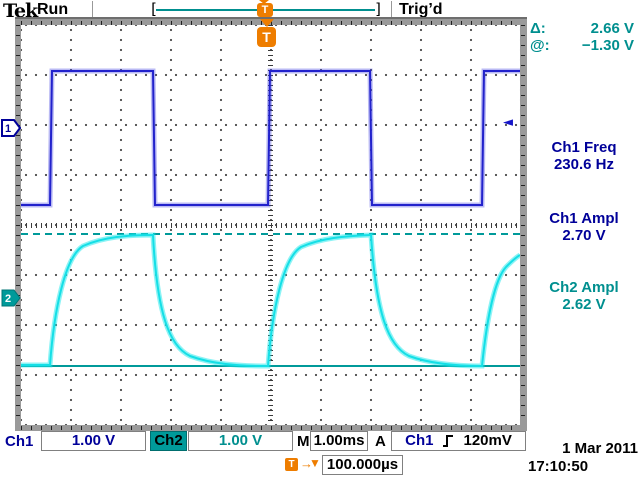 The height and width of the screenshot is (480, 640). I want to click on record-view-right-bracket: ], so click(379, 9).